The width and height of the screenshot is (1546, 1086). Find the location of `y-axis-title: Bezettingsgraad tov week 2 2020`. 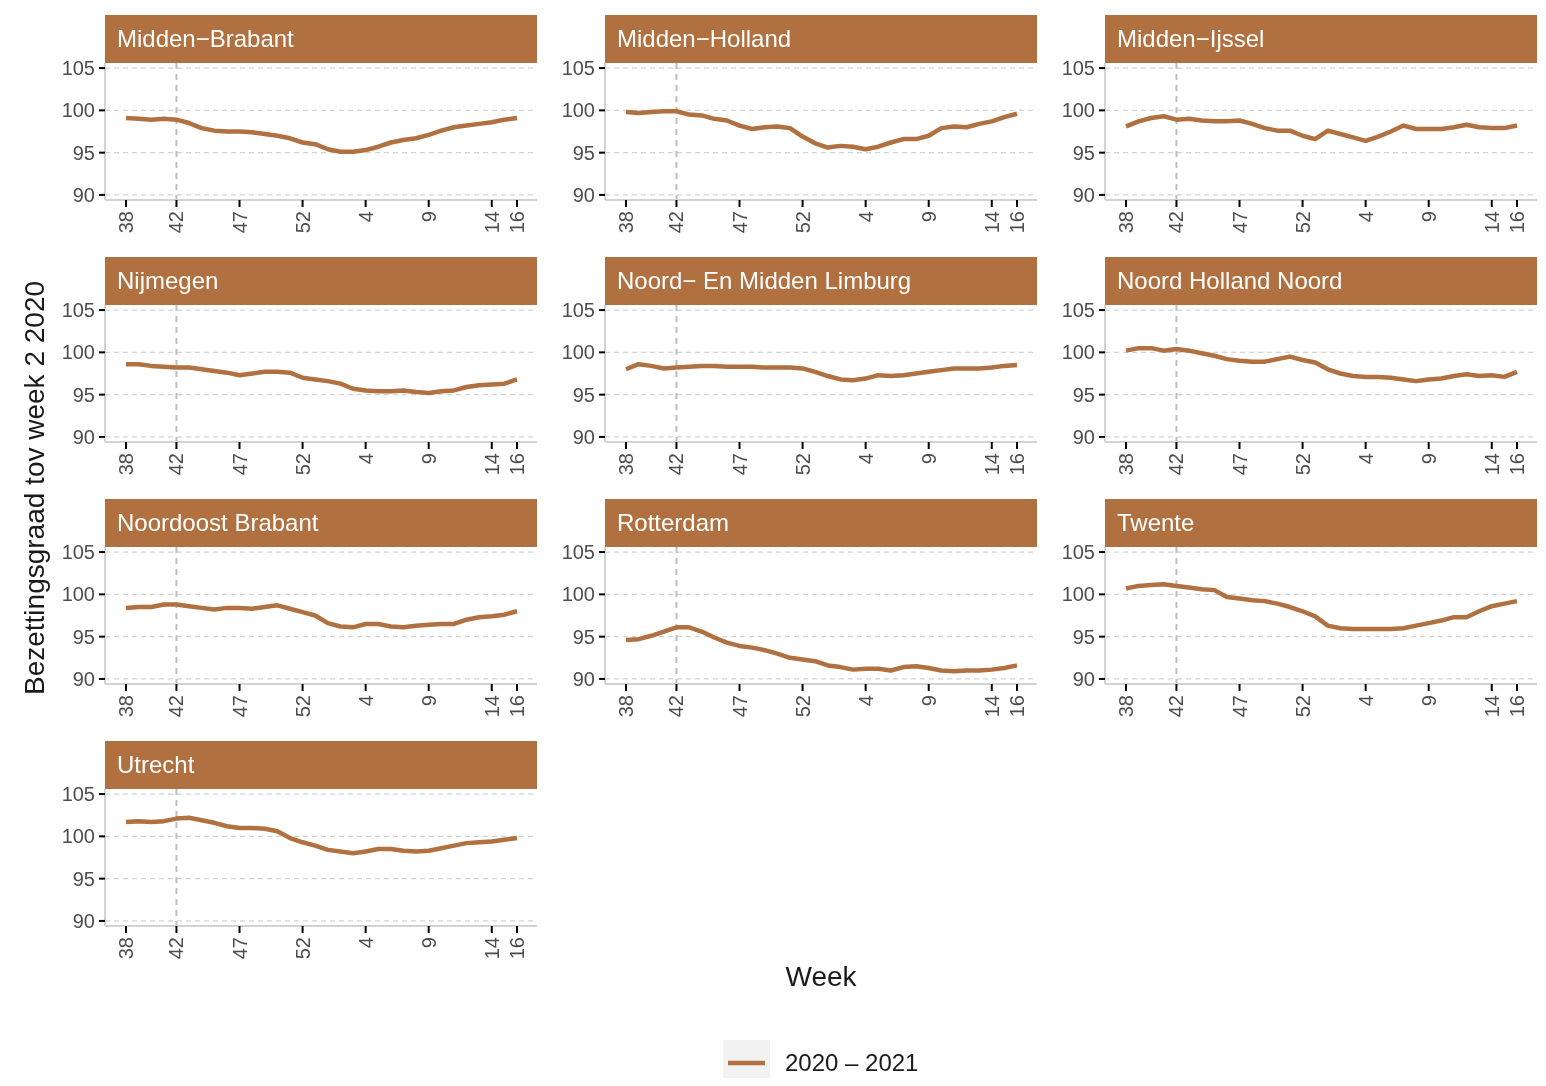

y-axis-title: Bezettingsgraad tov week 2 2020 is located at coordinates (34, 488).